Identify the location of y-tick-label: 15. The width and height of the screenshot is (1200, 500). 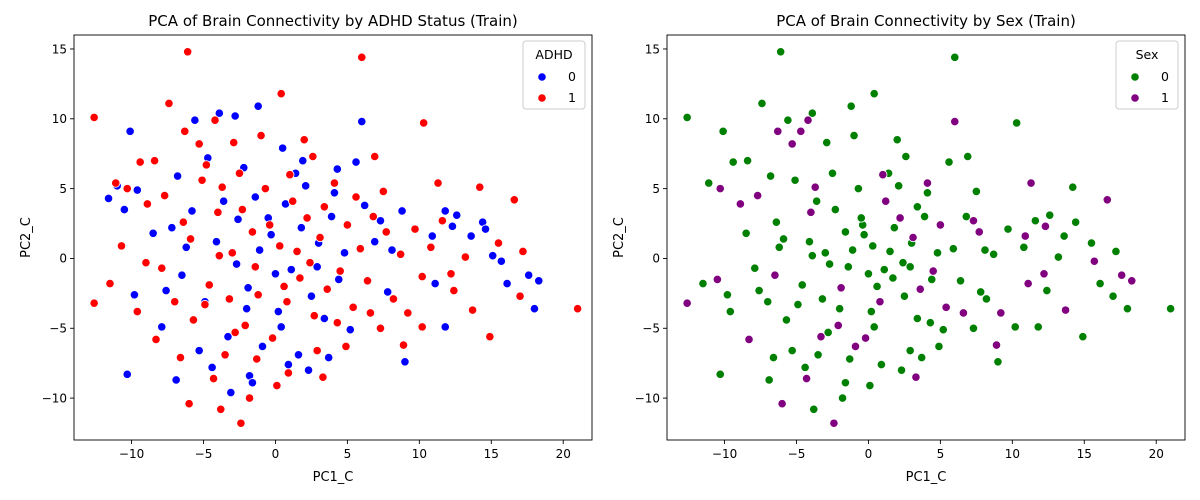
(652, 49).